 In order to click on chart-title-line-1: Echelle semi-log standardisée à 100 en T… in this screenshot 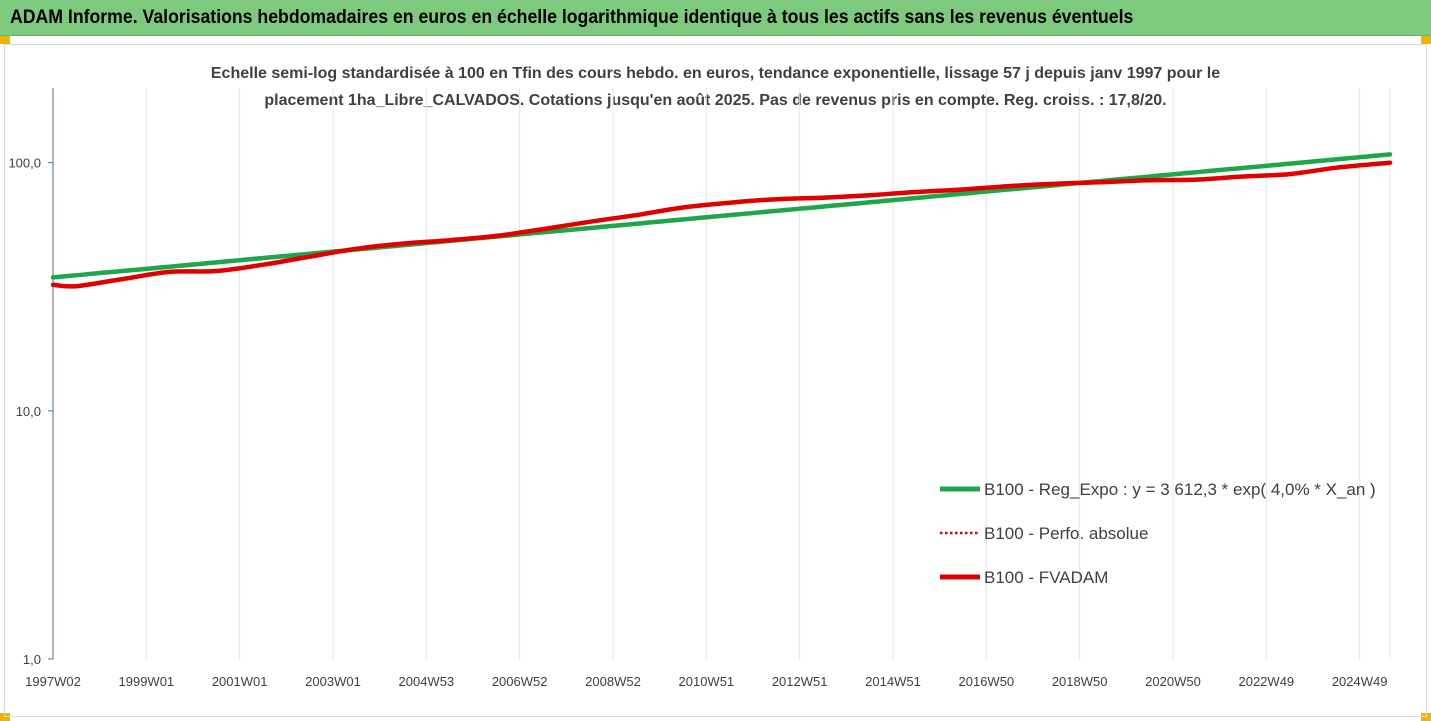, I will do `click(715, 73)`.